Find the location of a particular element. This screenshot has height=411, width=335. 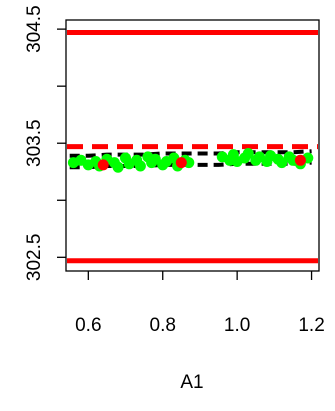

y-tick-label-0: 302.5 is located at coordinates (34, 258).